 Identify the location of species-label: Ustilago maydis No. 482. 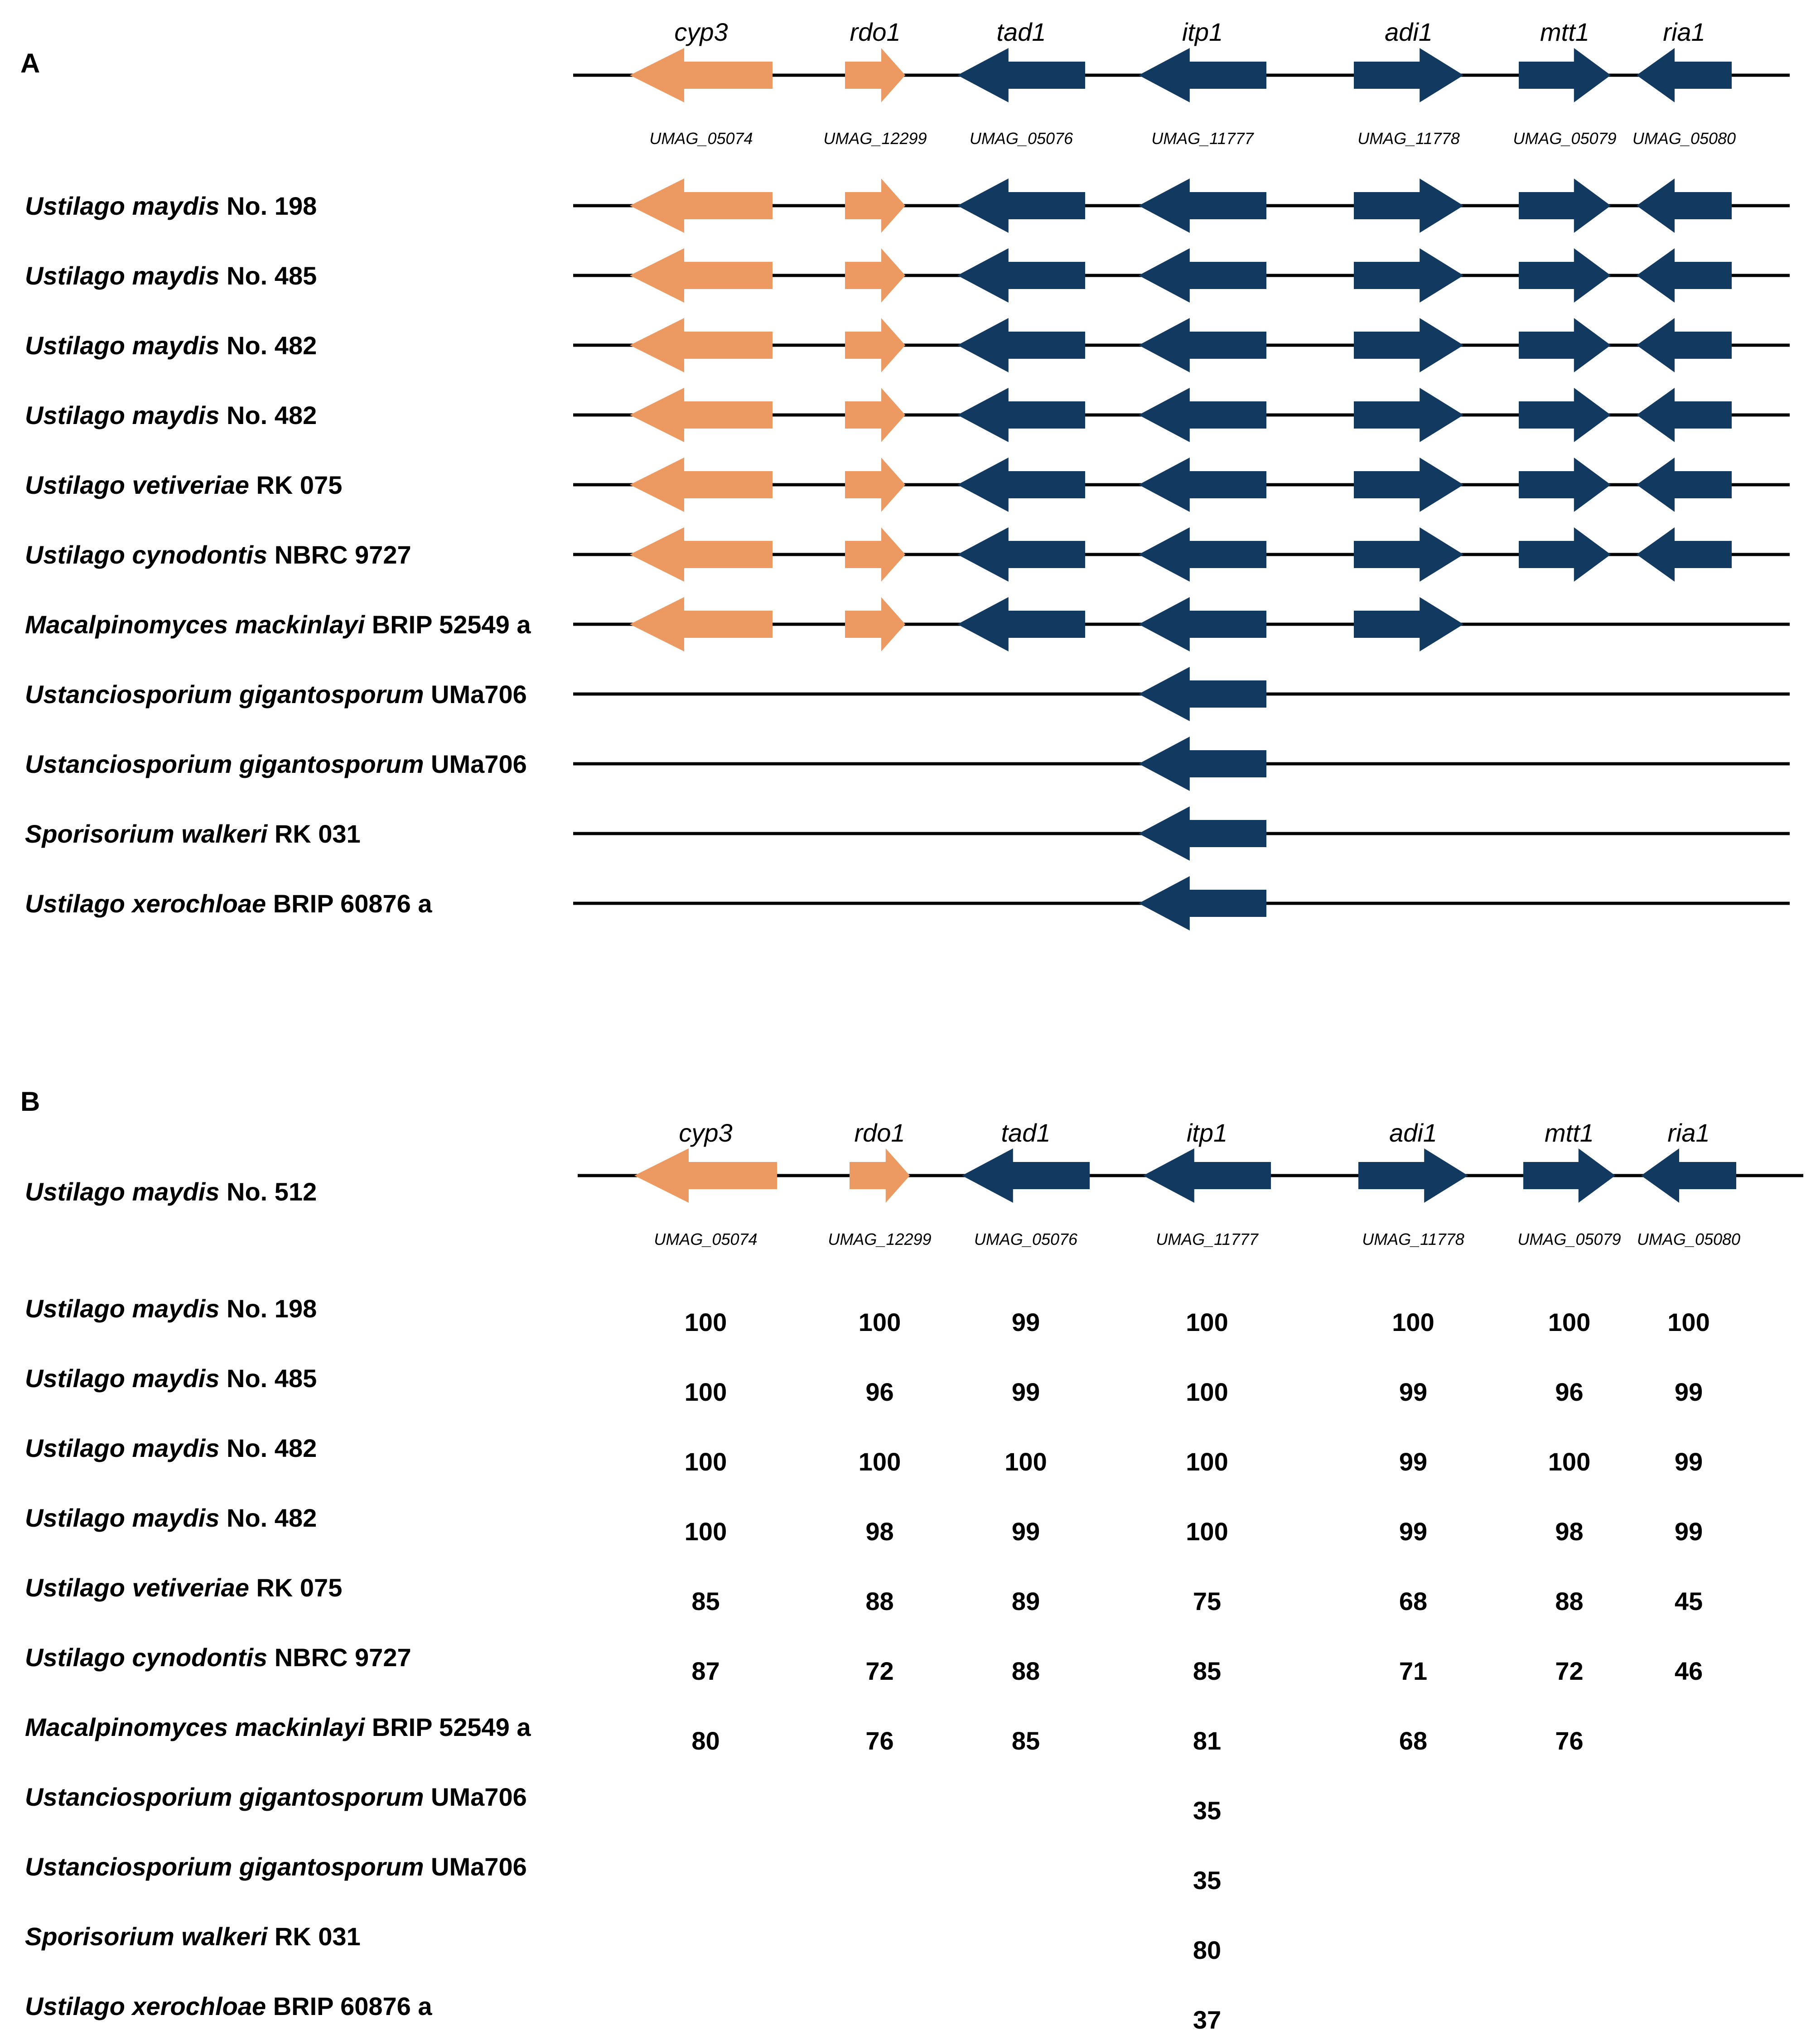
(171, 415).